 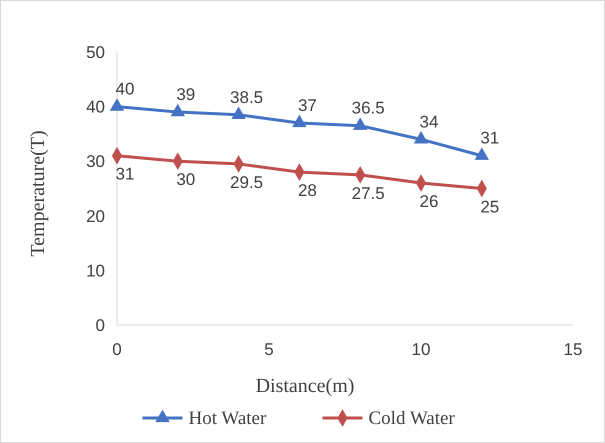 I want to click on data-label: 26, so click(x=429, y=202).